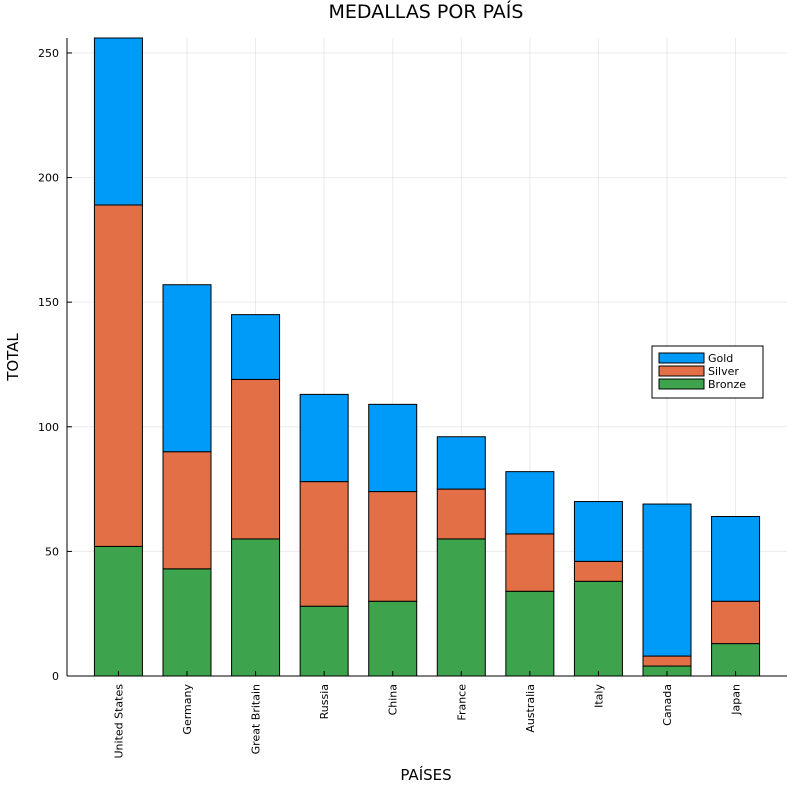 This screenshot has height=800, width=799. I want to click on legend-swatch-gold, so click(681, 358).